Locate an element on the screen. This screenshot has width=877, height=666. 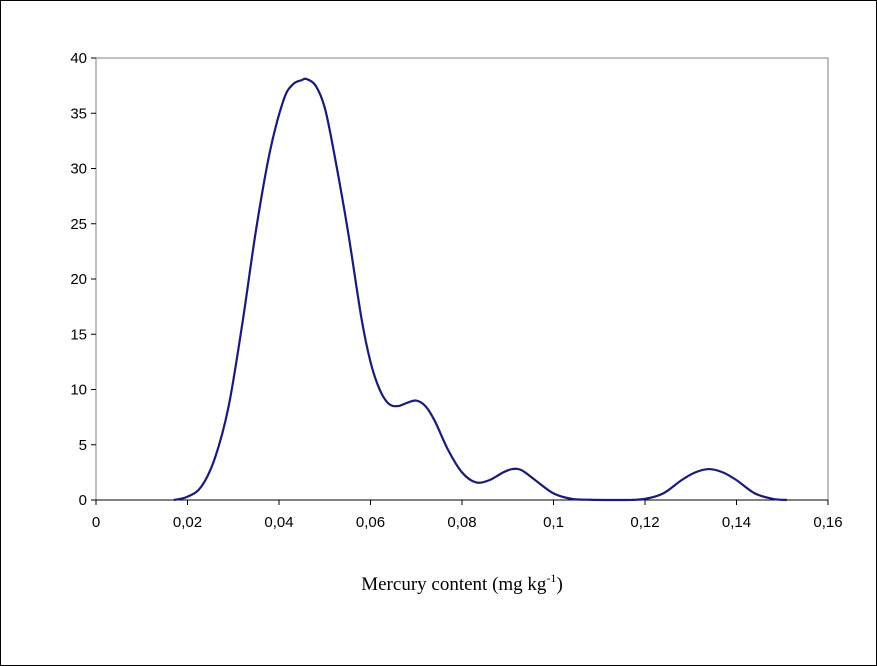
y-tick-label: 15 is located at coordinates (78, 334).